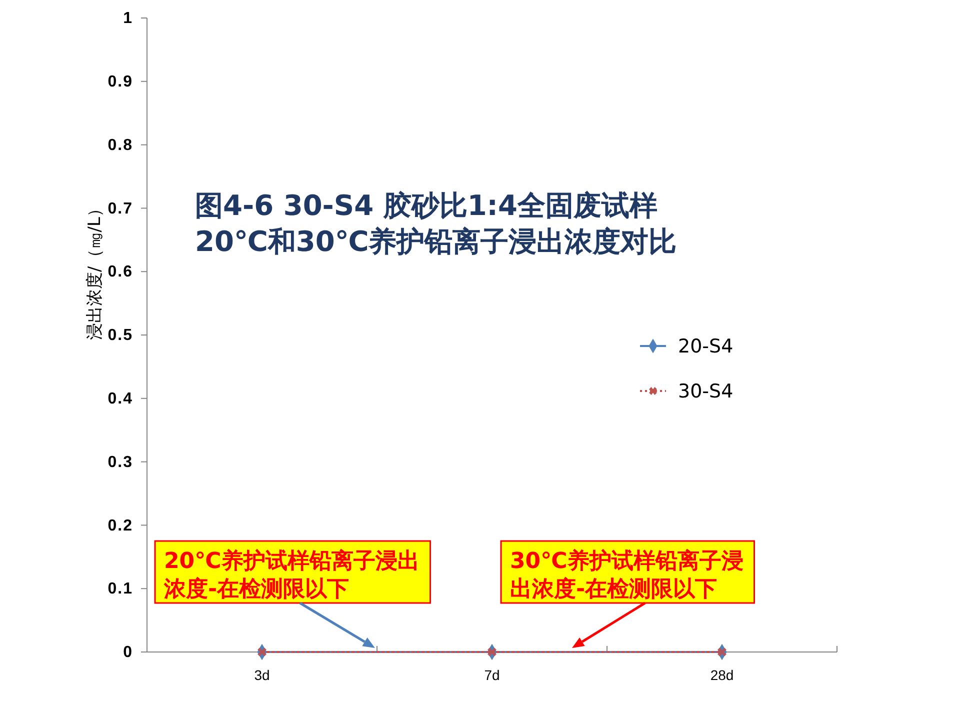 Image resolution: width=960 pixels, height=720 pixels. I want to click on y-tick-label: 0.5, so click(120, 335).